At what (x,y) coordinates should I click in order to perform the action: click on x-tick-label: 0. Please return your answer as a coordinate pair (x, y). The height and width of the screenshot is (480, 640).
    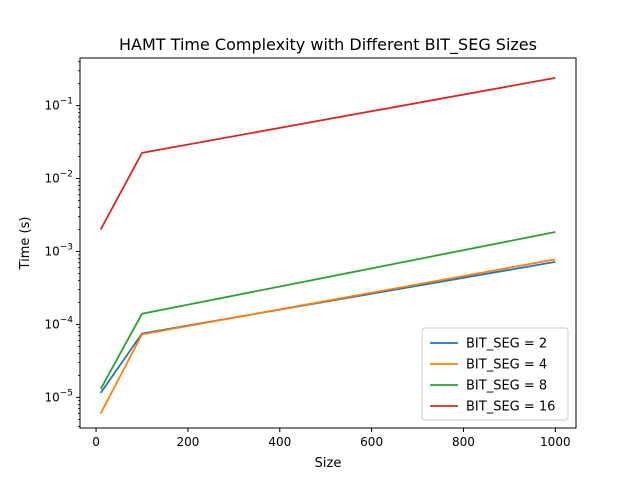
    Looking at the image, I should click on (96, 442).